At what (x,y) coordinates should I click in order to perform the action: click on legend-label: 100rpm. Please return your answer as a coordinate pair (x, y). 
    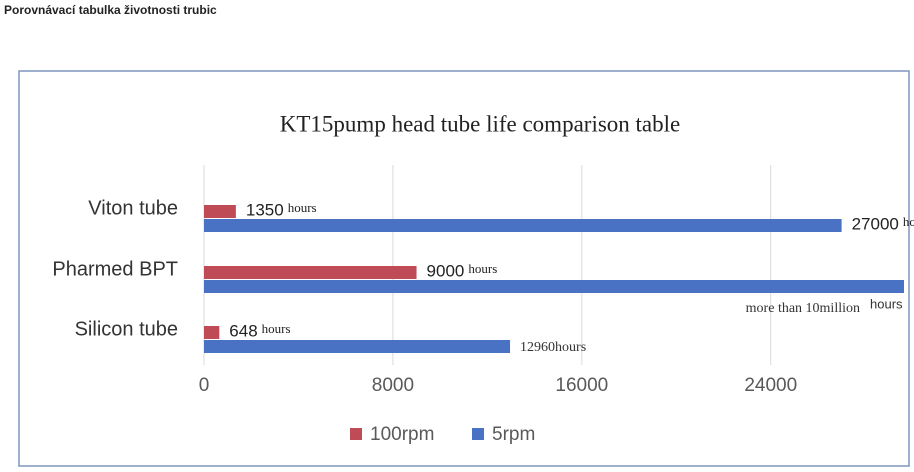
    Looking at the image, I should click on (402, 434).